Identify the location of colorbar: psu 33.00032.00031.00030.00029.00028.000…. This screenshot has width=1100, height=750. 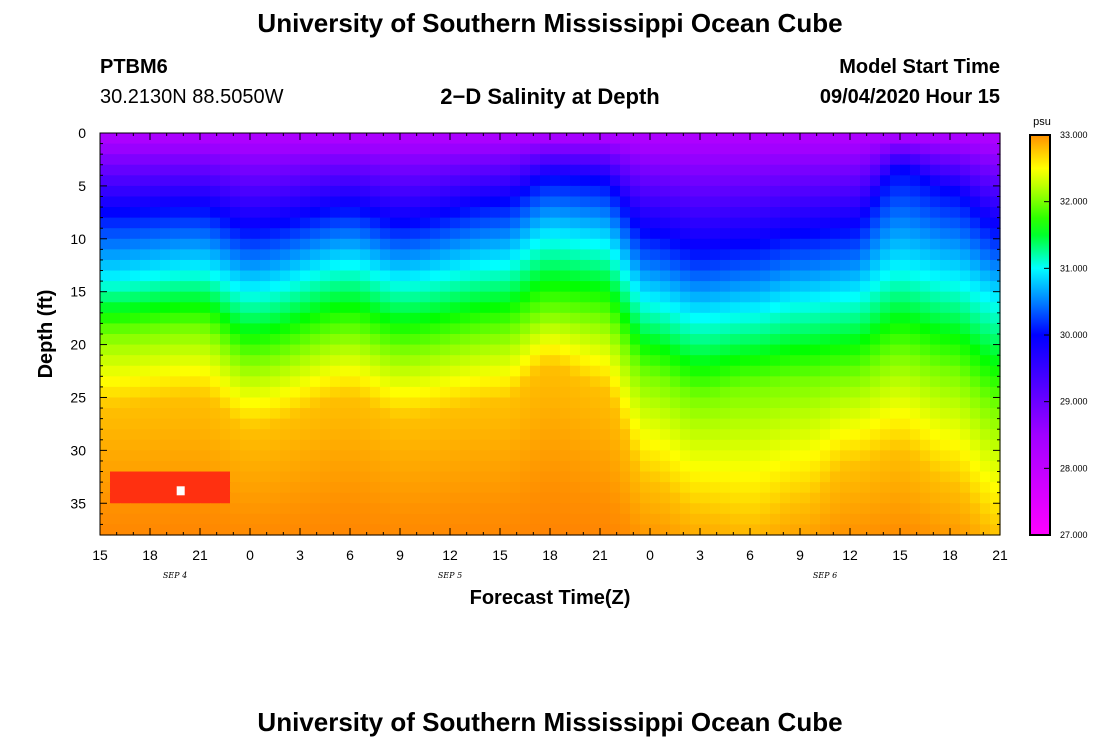
(1058, 328).